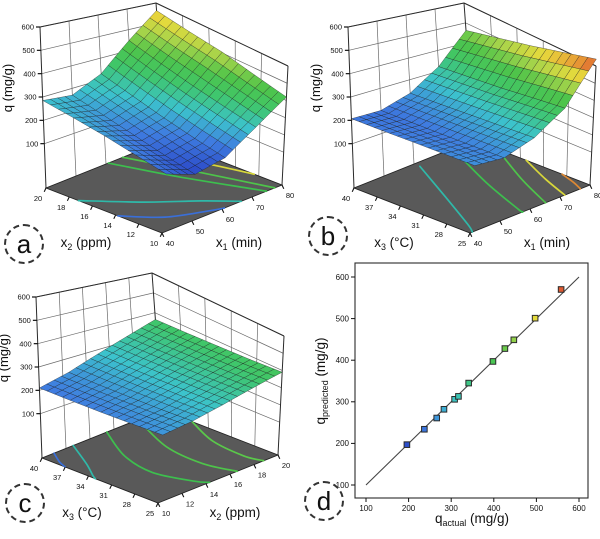 The height and width of the screenshot is (539, 600). I want to click on response-surface, so click(164, 92).